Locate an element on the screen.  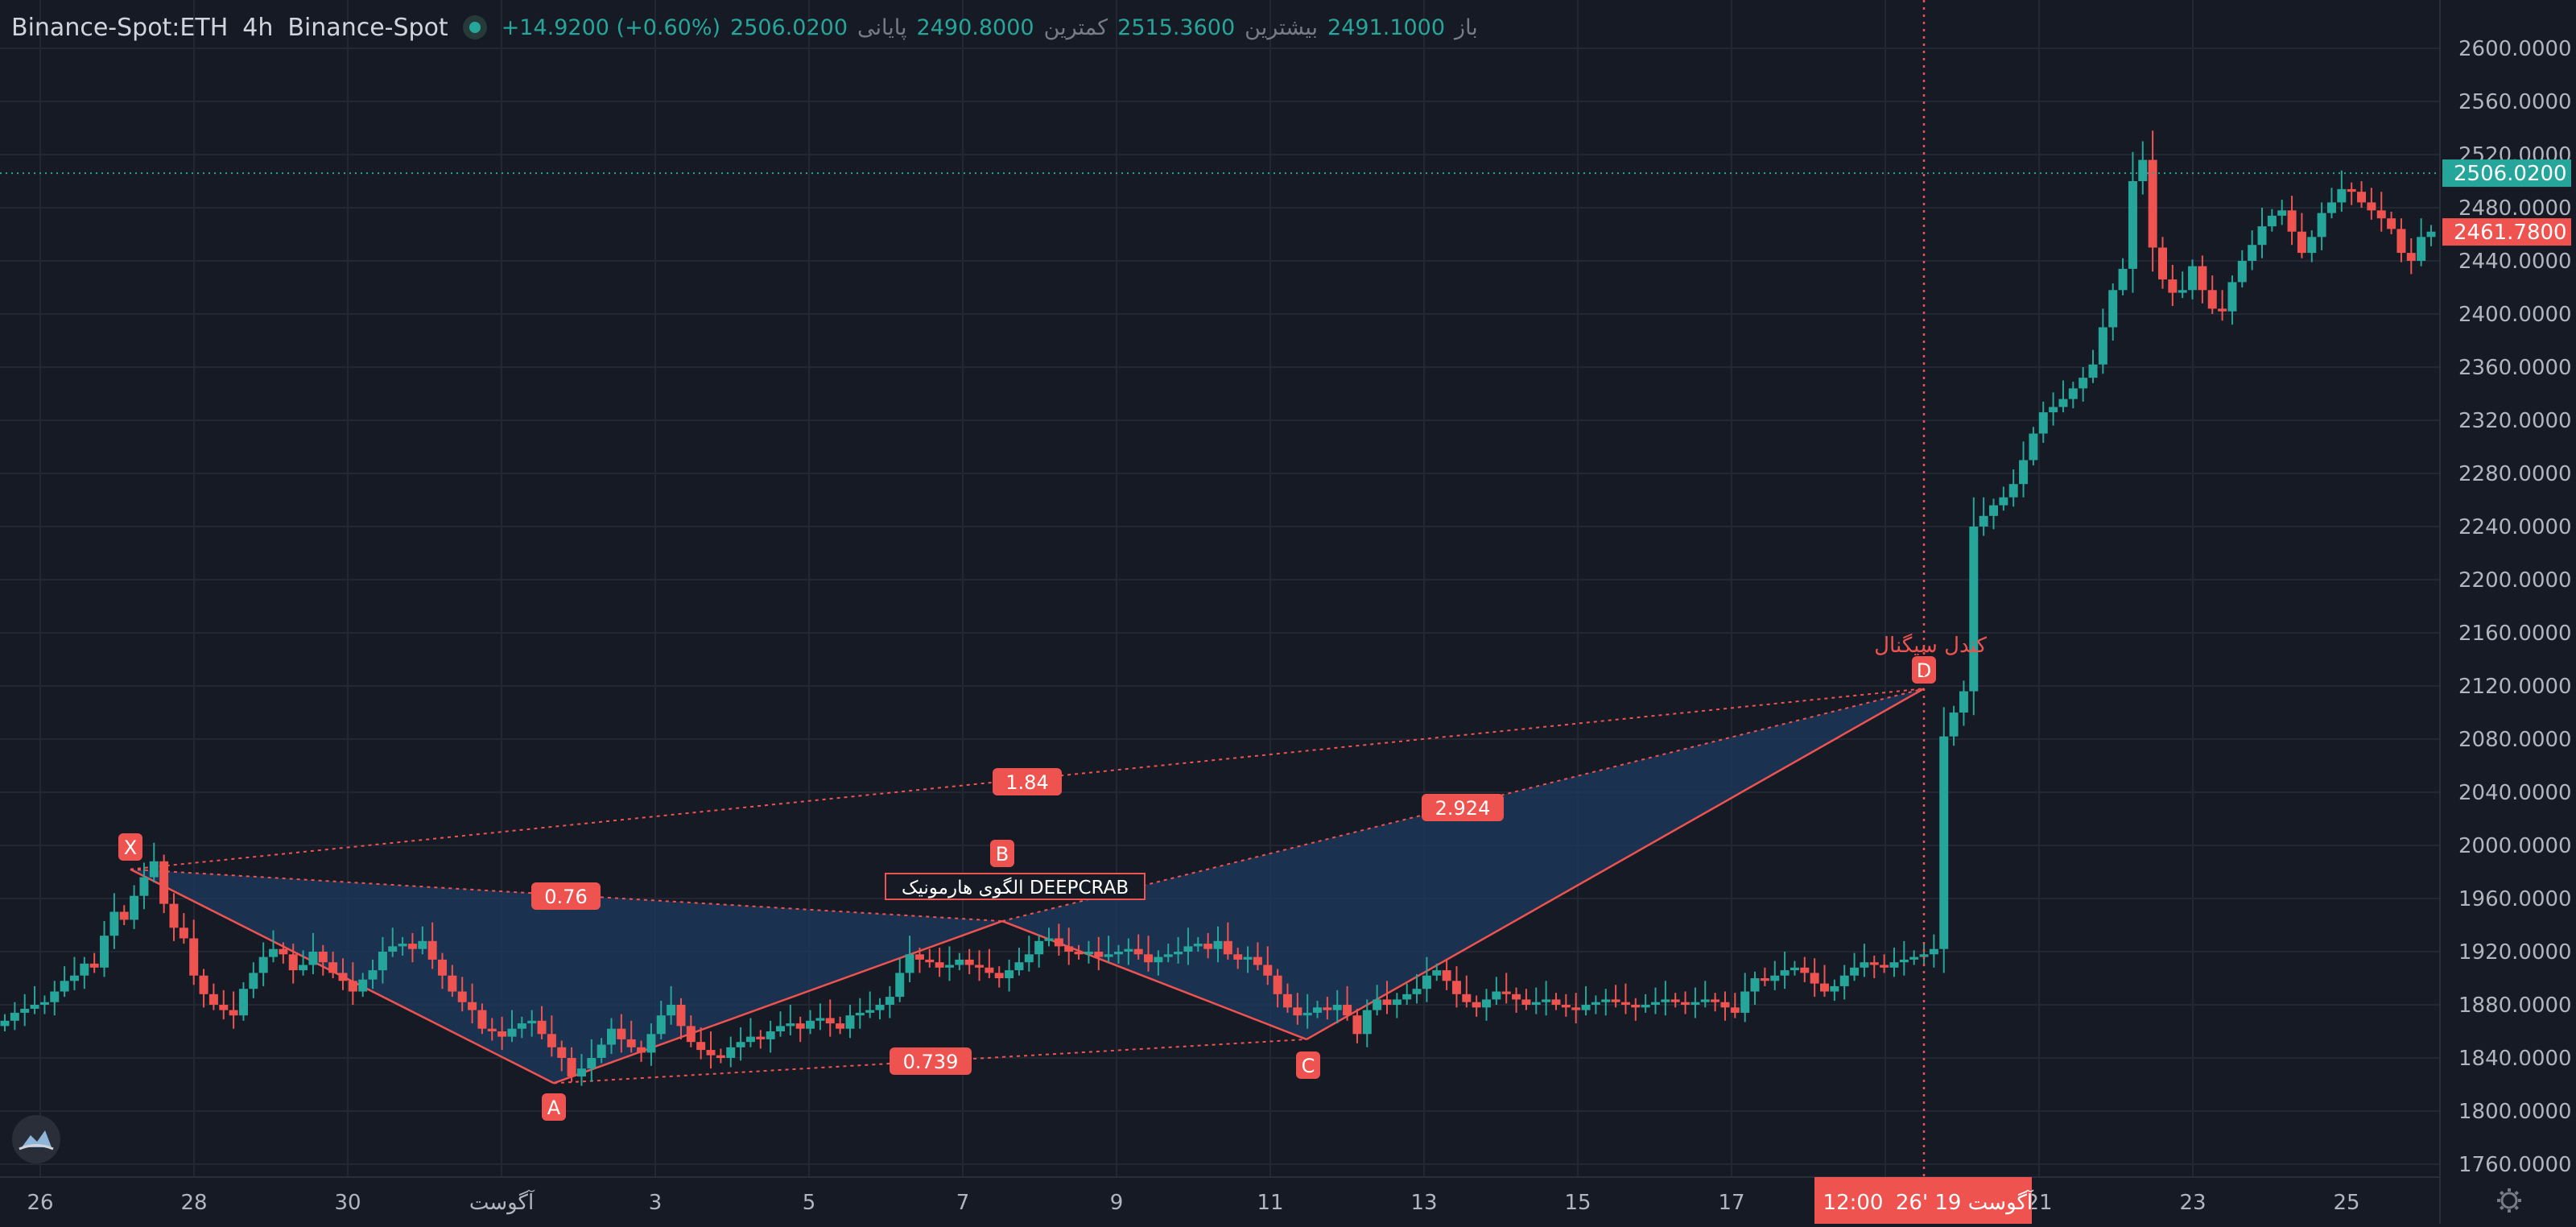
cloud-logo-icon is located at coordinates (36, 1139).